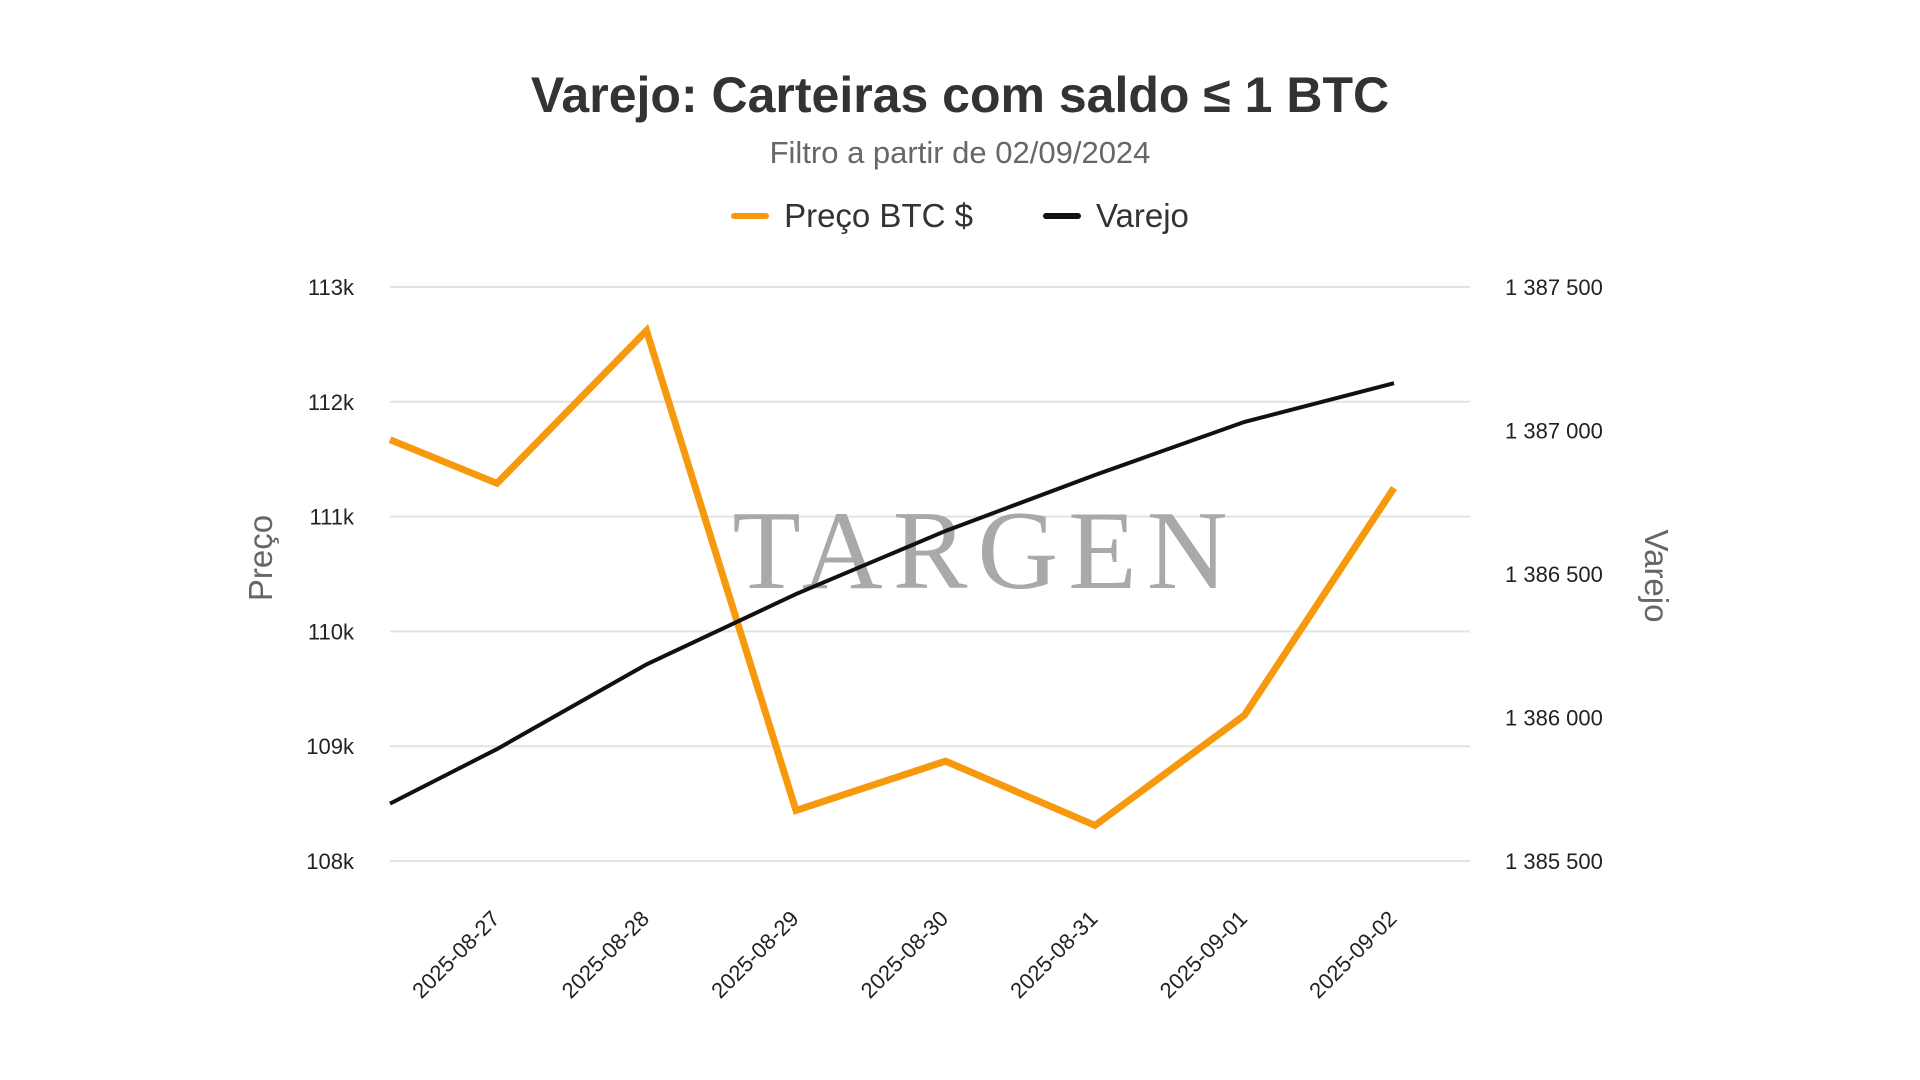  What do you see at coordinates (455, 954) in the screenshot?
I see `x-tick-label: 2025-08-27` at bounding box center [455, 954].